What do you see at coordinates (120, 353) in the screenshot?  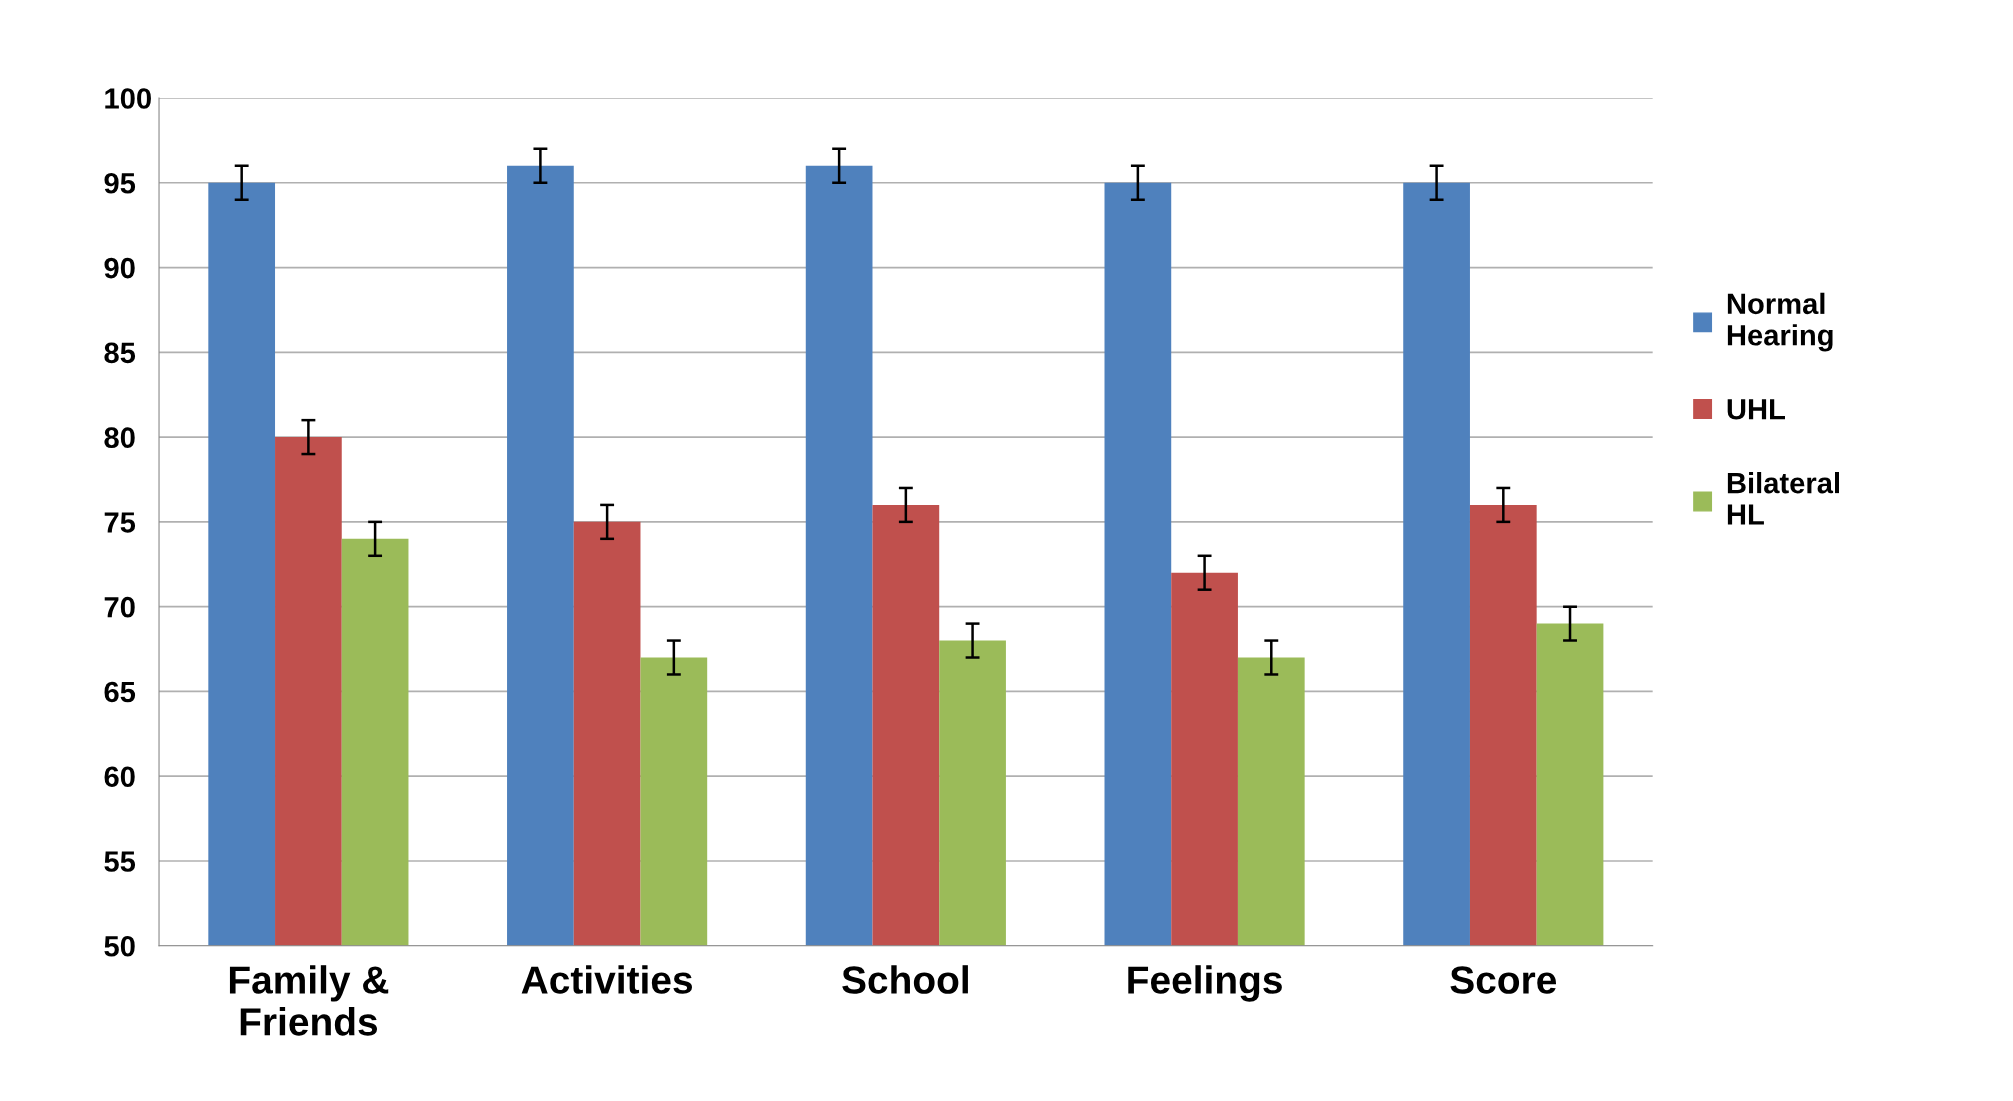 I see `y-tick-label: 85` at bounding box center [120, 353].